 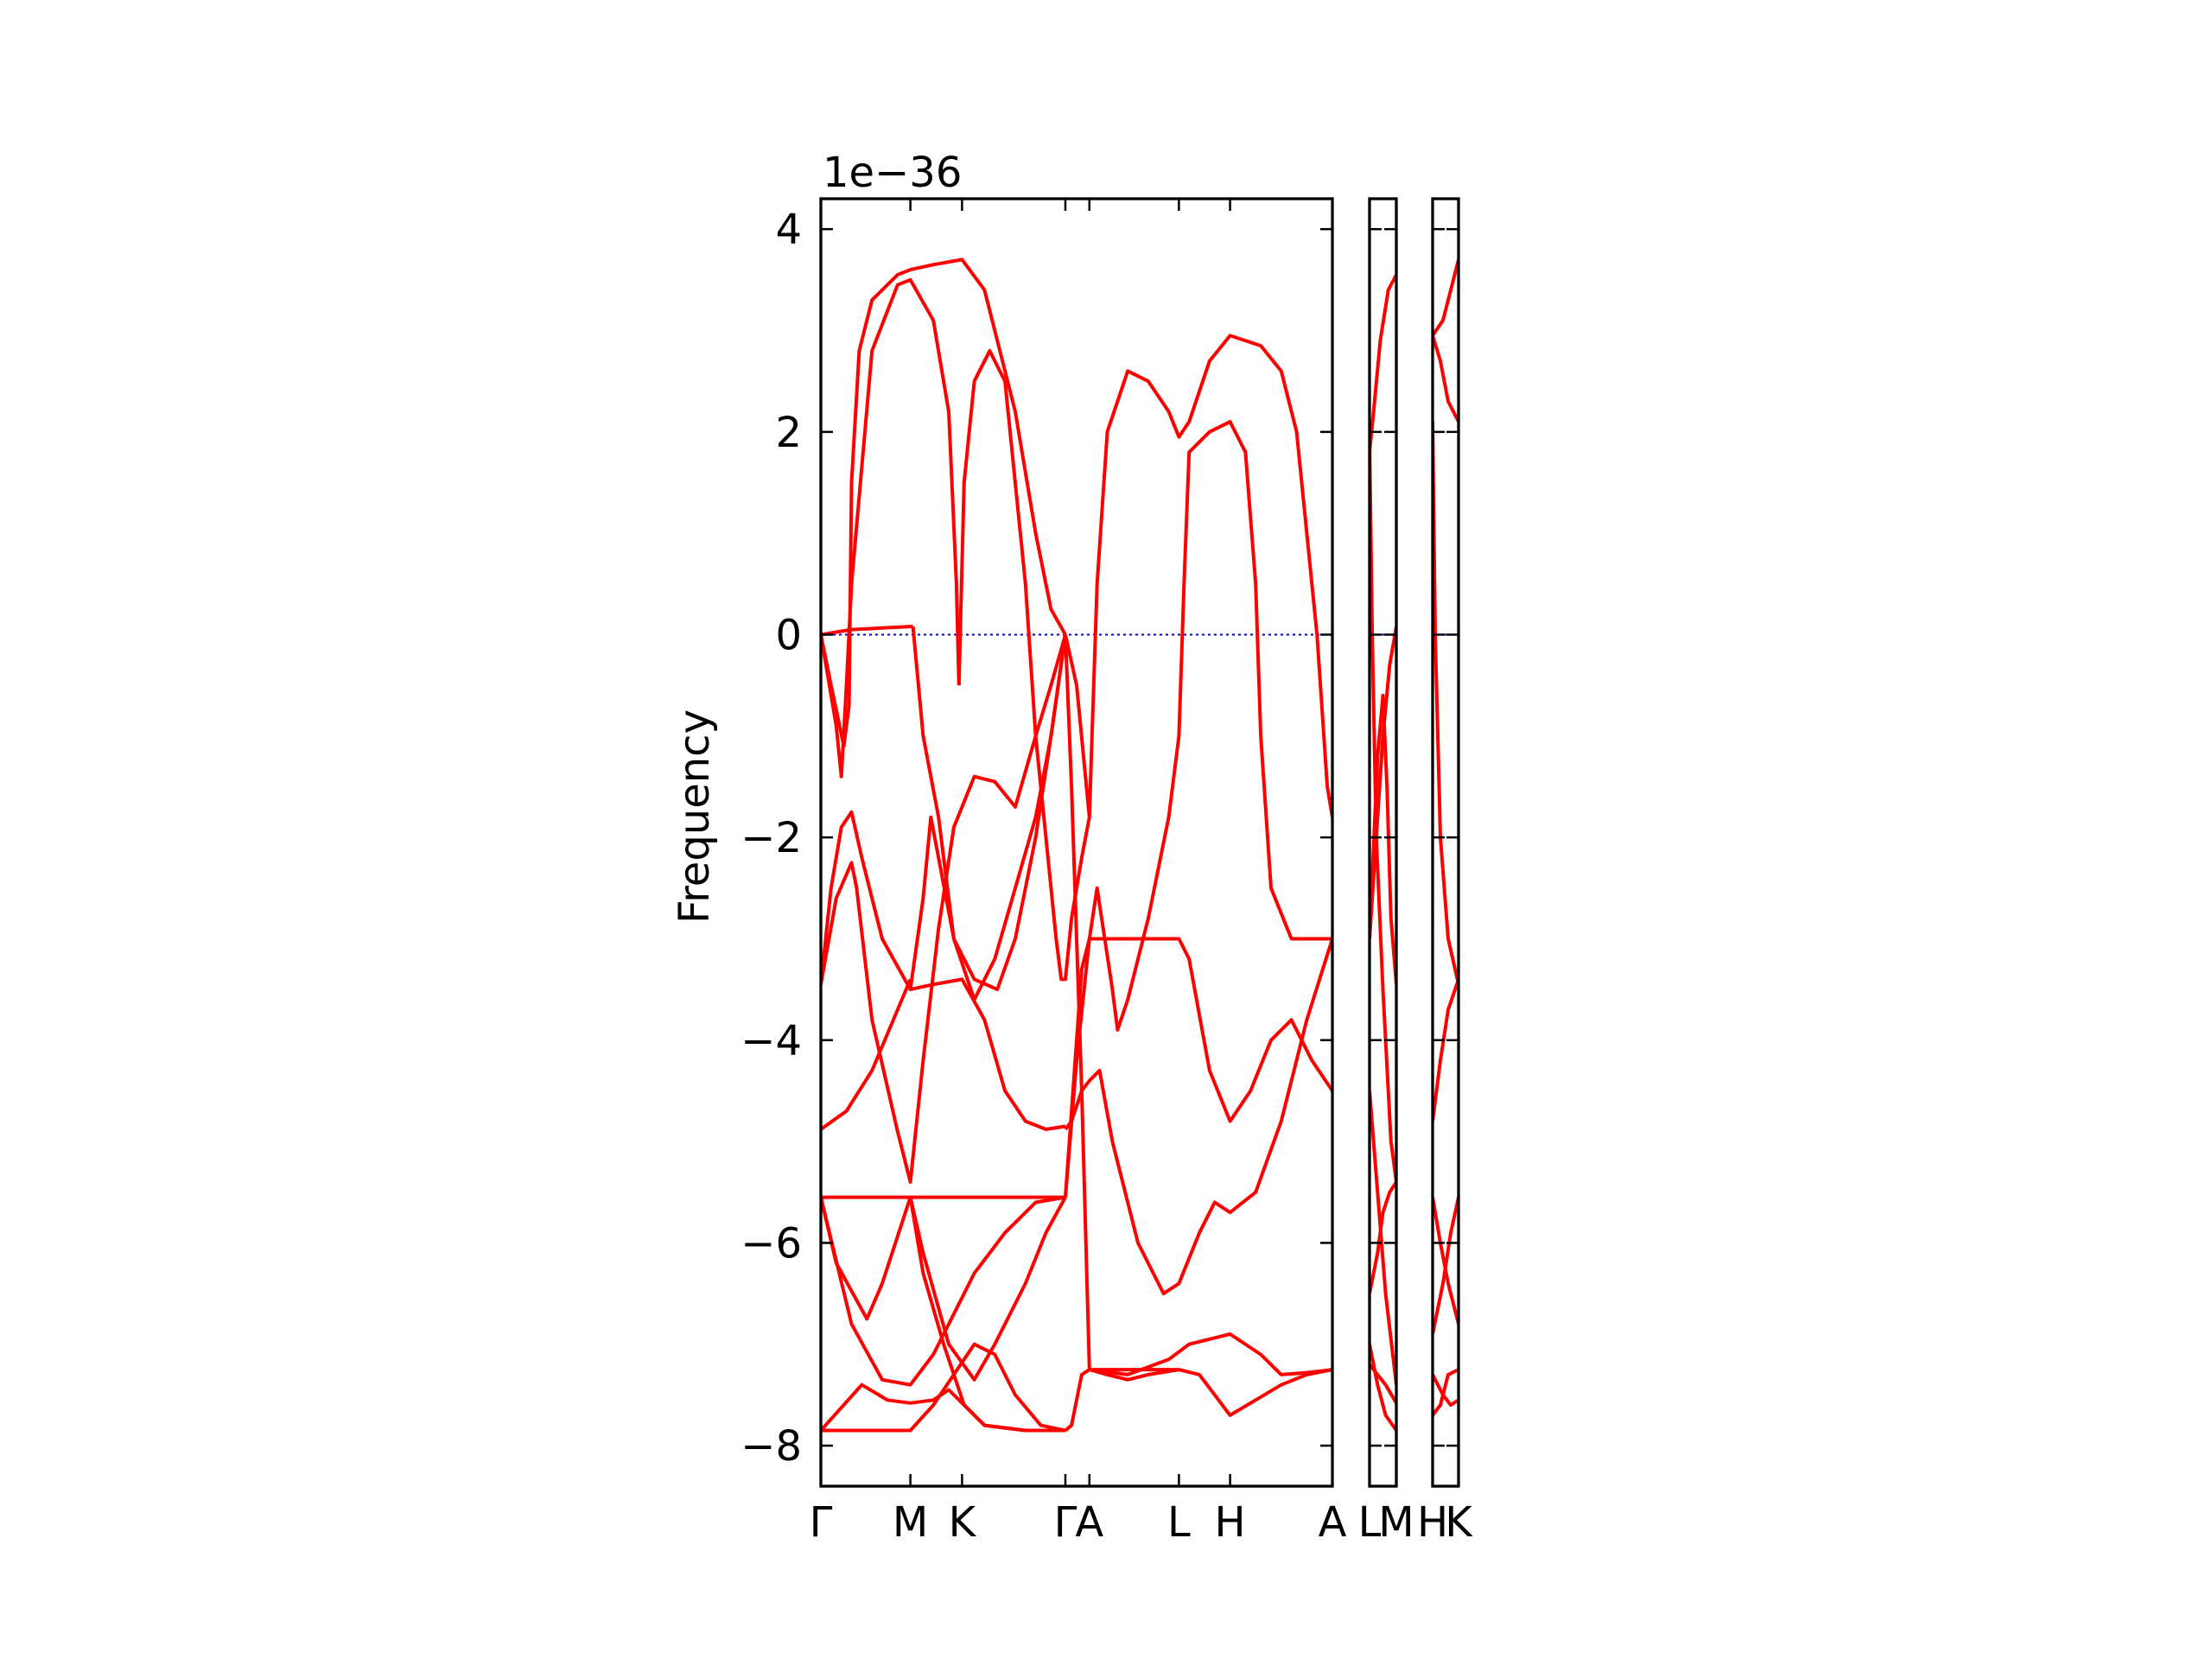 What do you see at coordinates (788, 230) in the screenshot?
I see `y-tick-label: 4` at bounding box center [788, 230].